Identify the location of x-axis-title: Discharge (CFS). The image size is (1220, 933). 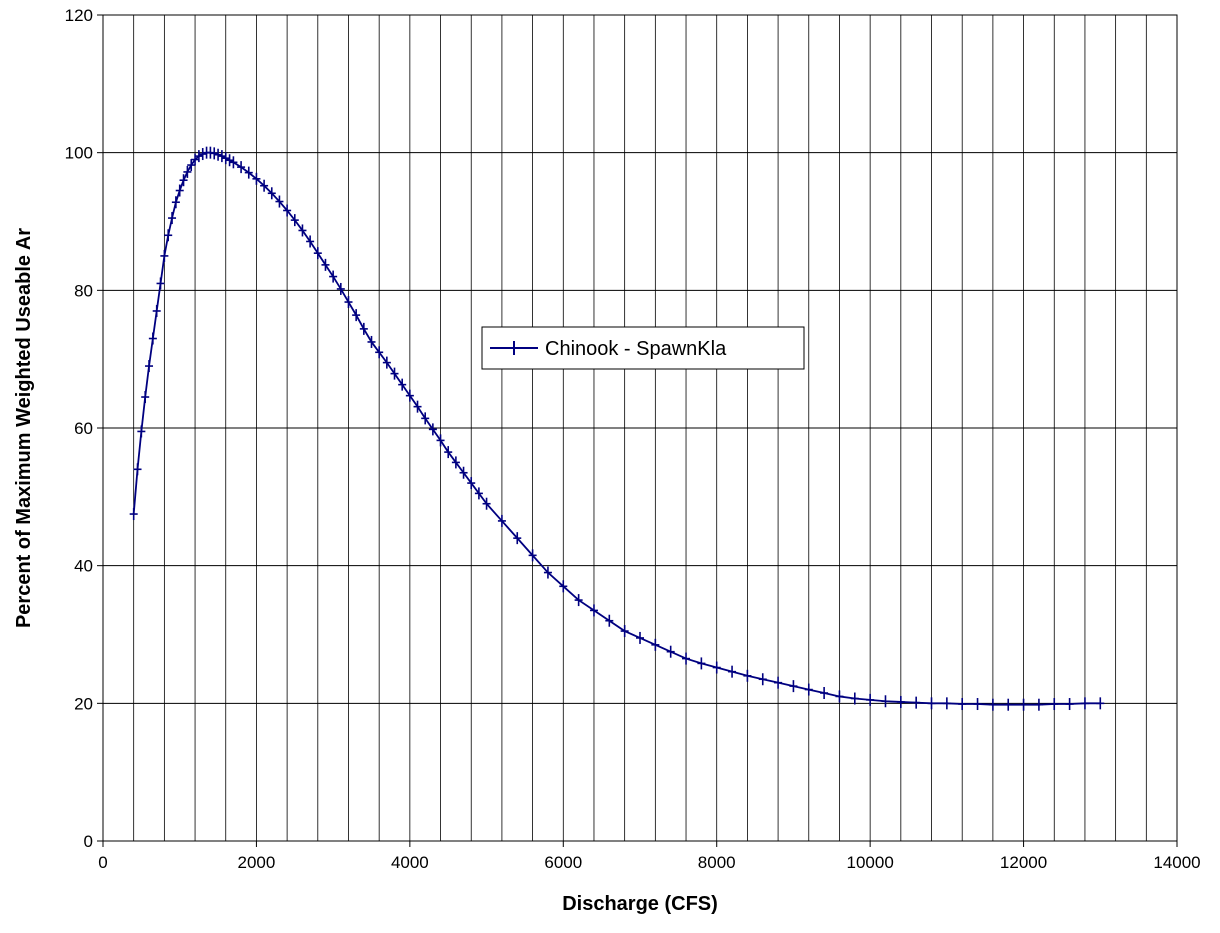
(640, 904).